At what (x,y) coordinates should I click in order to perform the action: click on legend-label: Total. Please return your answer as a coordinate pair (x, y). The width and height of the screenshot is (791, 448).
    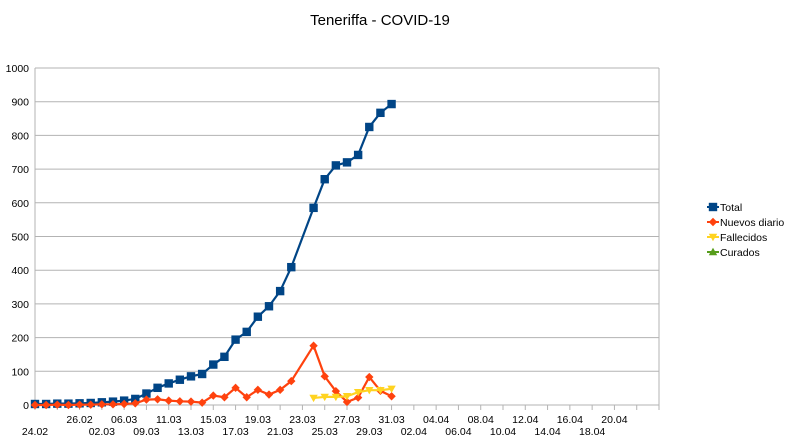
    Looking at the image, I should click on (731, 208).